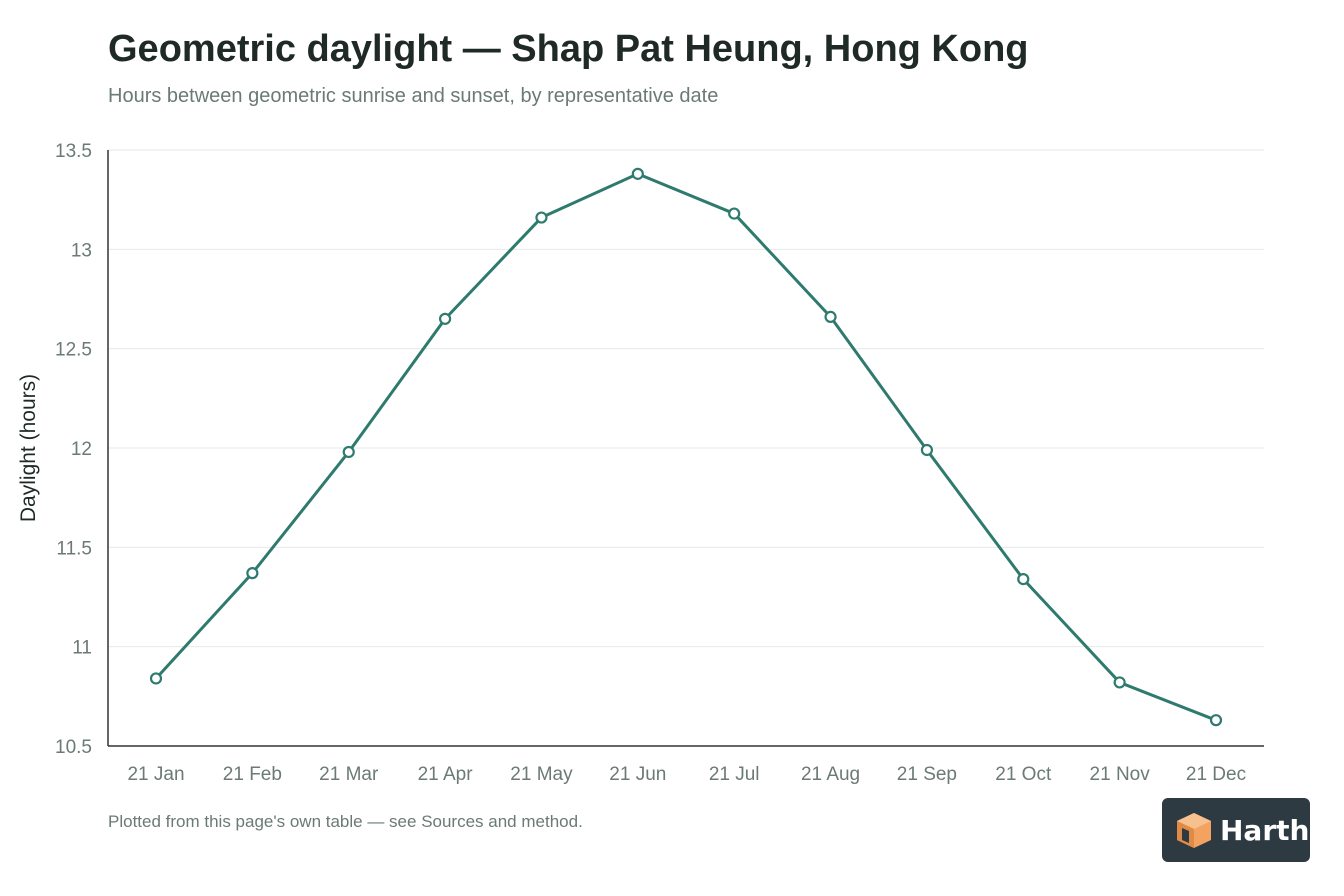 Image resolution: width=1344 pixels, height=896 pixels. What do you see at coordinates (73, 350) in the screenshot?
I see `y-tick-label: 12.5` at bounding box center [73, 350].